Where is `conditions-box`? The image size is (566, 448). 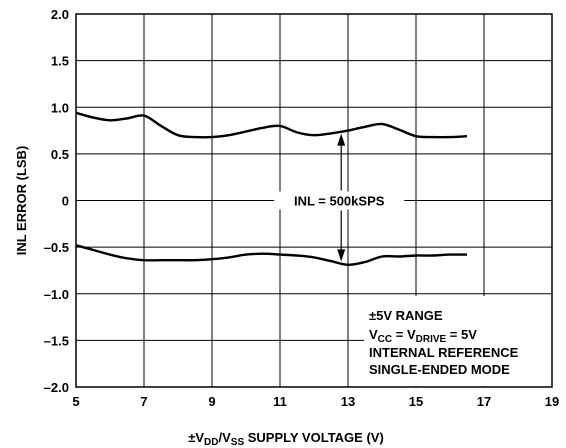
conditions-box is located at coordinates (458, 341).